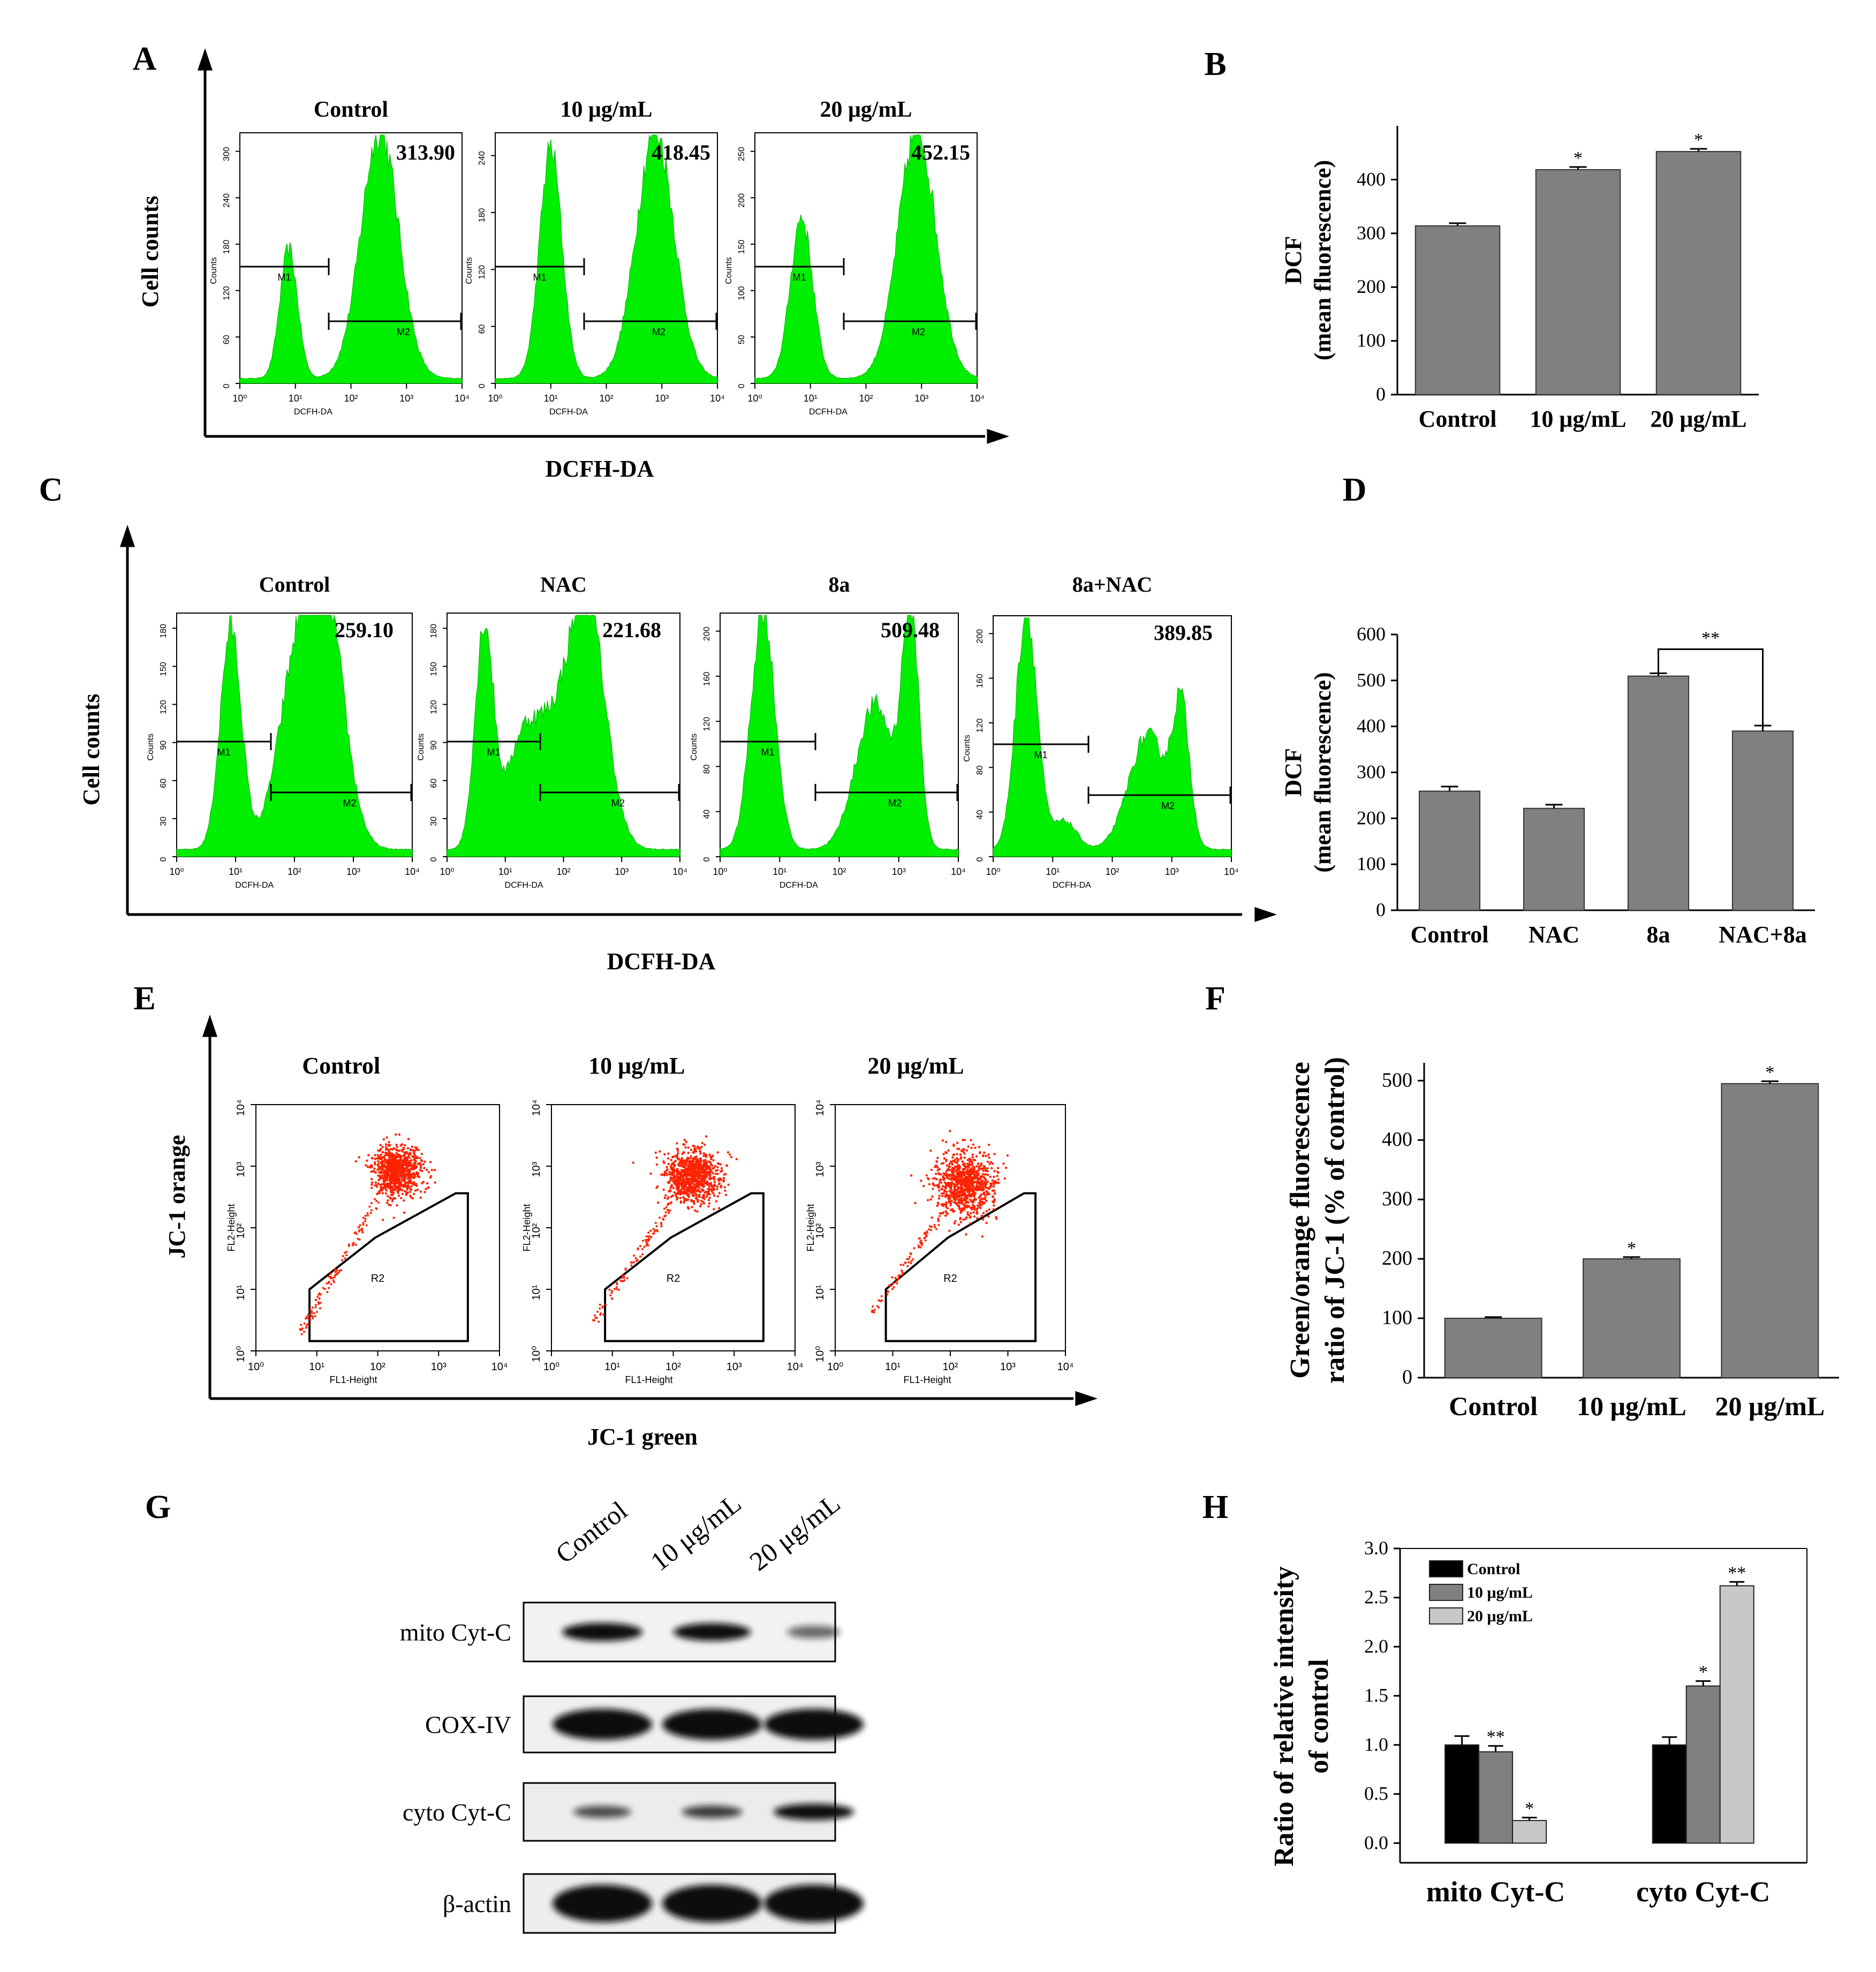  Describe the element at coordinates (551, 1367) in the screenshot. I see `x-tick-label: 10⁰` at that location.